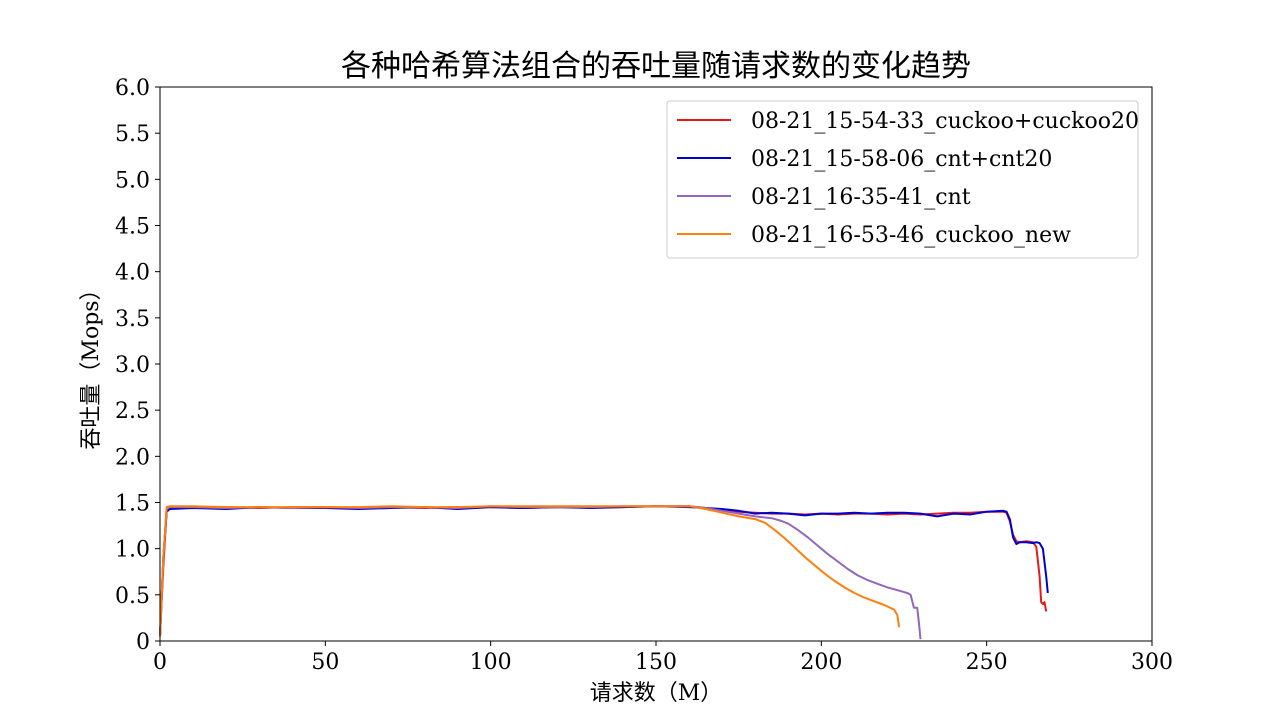 This screenshot has width=1280, height=720. I want to click on y-tick-label: 4.0, so click(132, 273).